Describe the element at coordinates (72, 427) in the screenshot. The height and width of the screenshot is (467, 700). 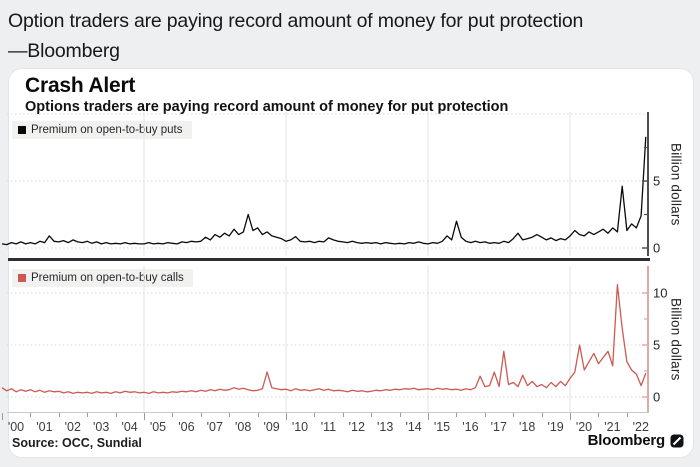
I see `x-tick-label: '02` at that location.